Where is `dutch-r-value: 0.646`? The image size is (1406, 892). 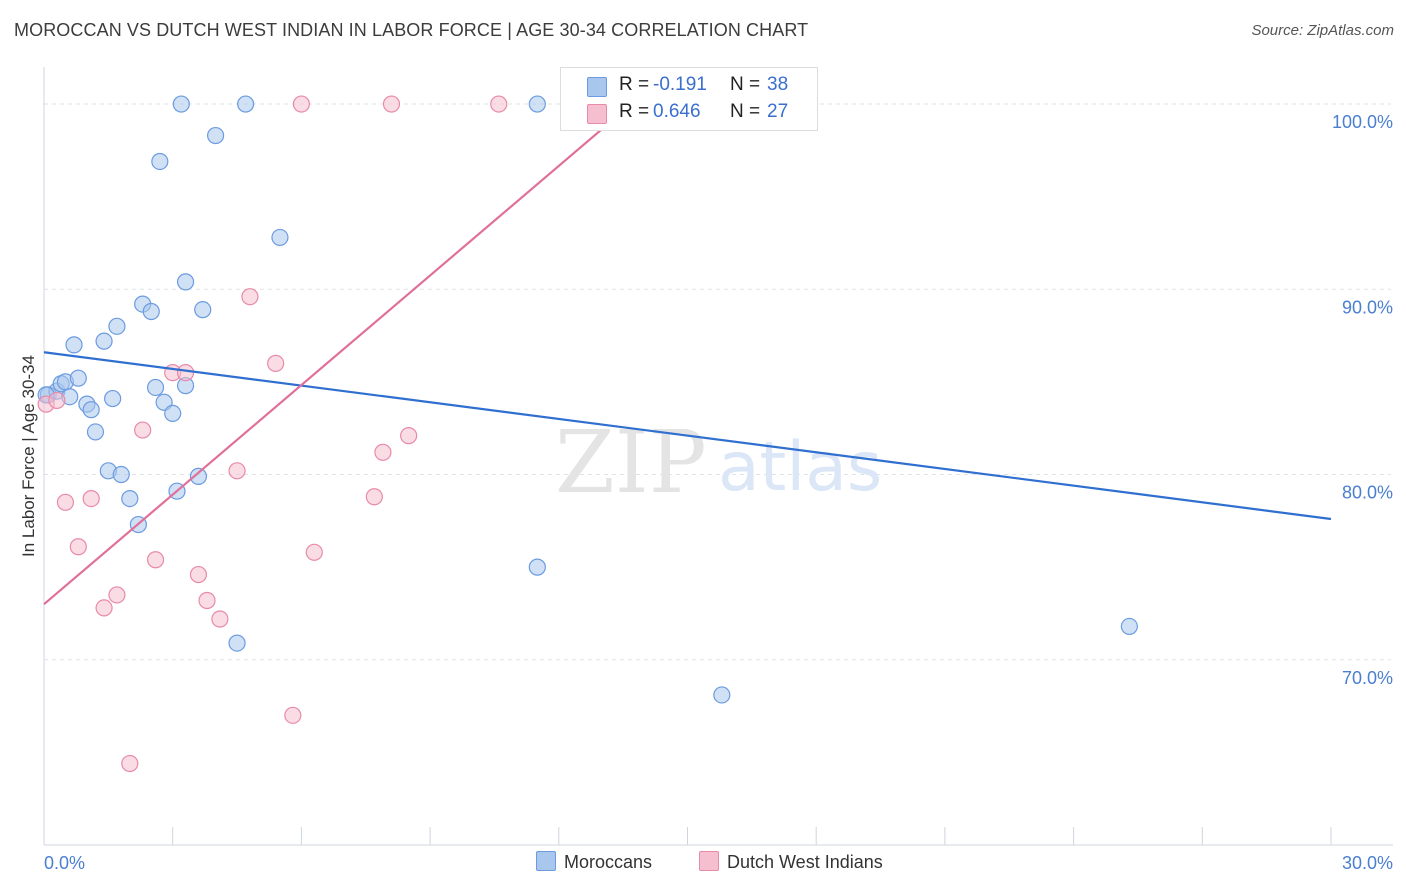
dutch-r-value: 0.646 is located at coordinates (677, 111).